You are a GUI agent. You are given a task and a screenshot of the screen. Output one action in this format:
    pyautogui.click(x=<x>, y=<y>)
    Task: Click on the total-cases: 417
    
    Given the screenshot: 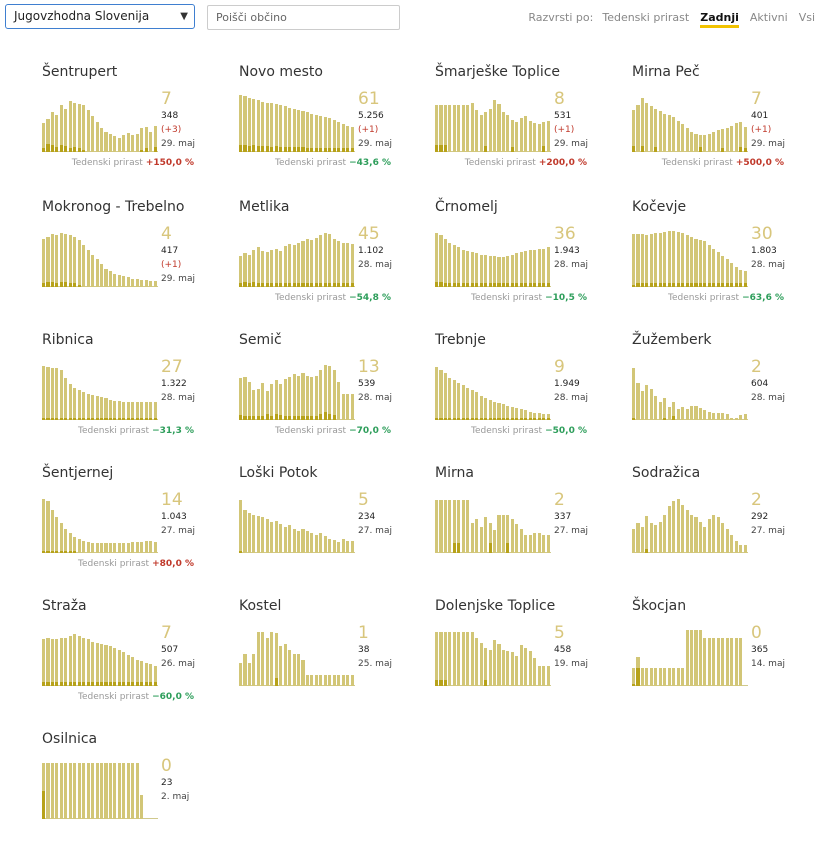 What is the action you would take?
    pyautogui.click(x=170, y=251)
    